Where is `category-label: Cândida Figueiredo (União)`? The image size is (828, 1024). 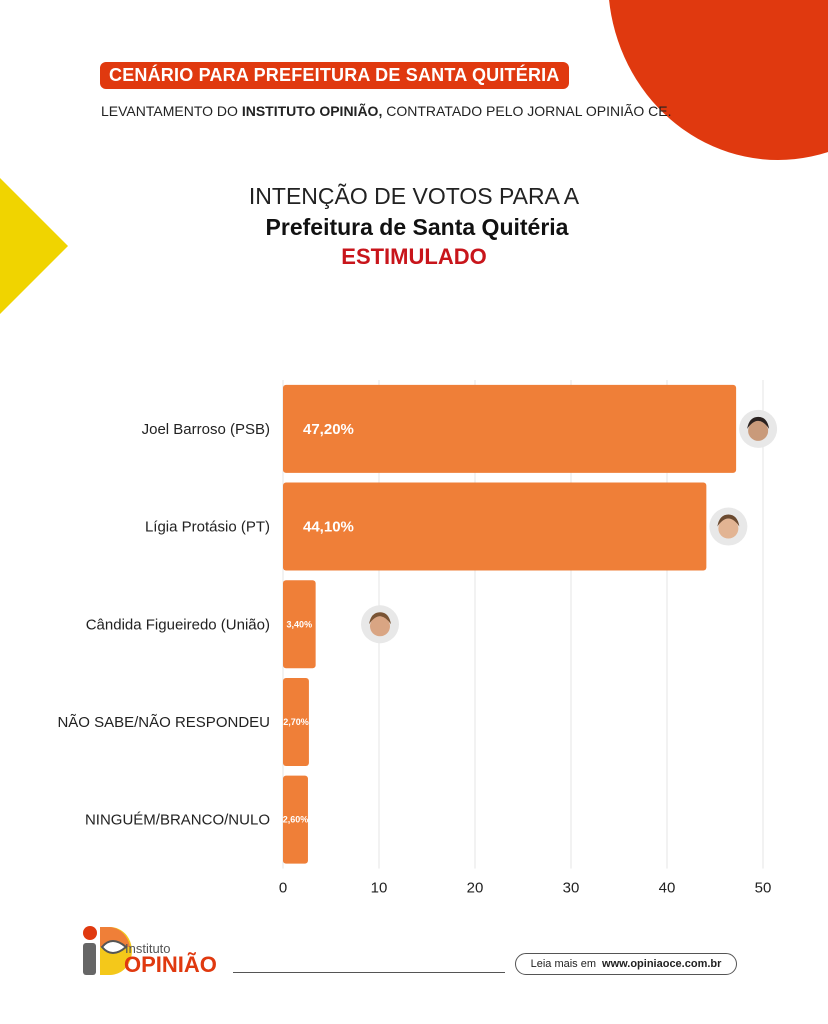
category-label: Cândida Figueiredo (União) is located at coordinates (178, 624).